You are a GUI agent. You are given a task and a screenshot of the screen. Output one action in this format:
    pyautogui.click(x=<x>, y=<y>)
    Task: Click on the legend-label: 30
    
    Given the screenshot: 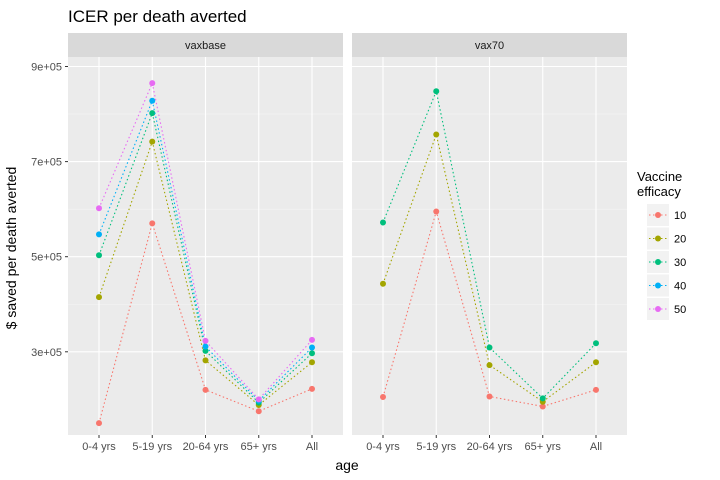 What is the action you would take?
    pyautogui.click(x=680, y=263)
    